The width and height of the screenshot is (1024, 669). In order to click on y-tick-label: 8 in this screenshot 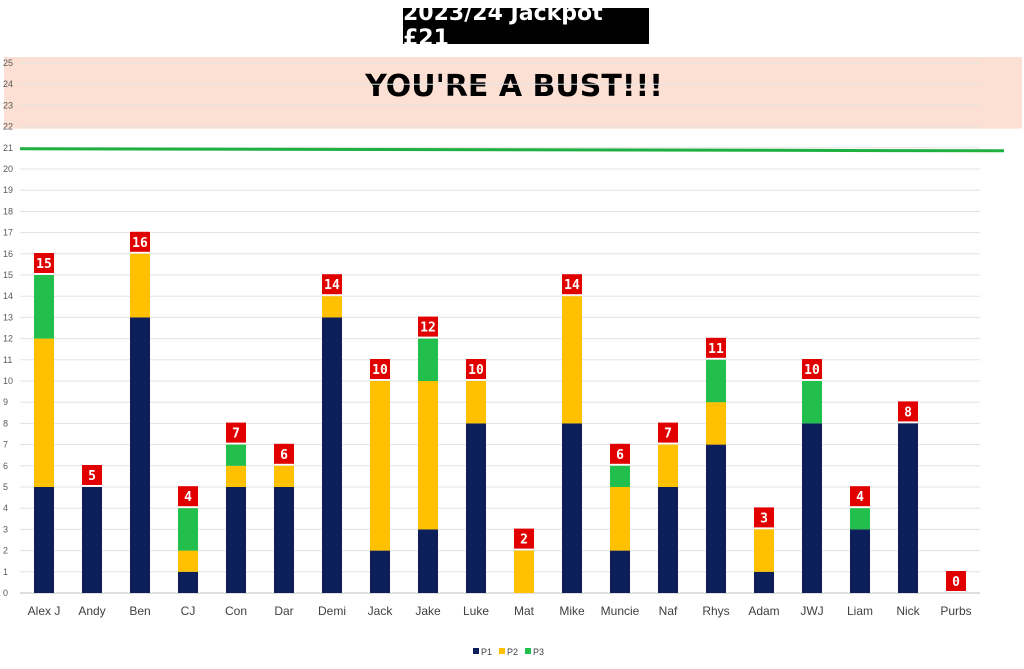, I will do `click(5, 423)`.